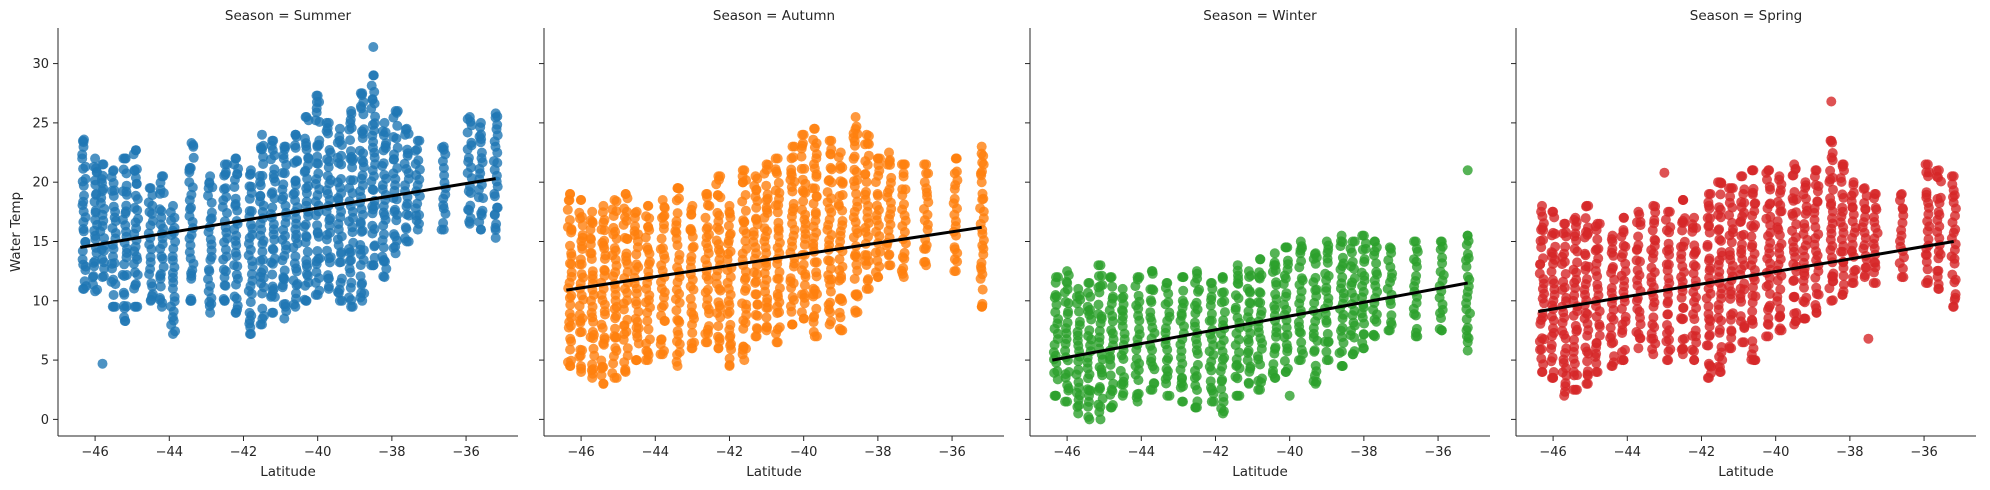  I want to click on x-tick-label: −38, so click(877, 452).